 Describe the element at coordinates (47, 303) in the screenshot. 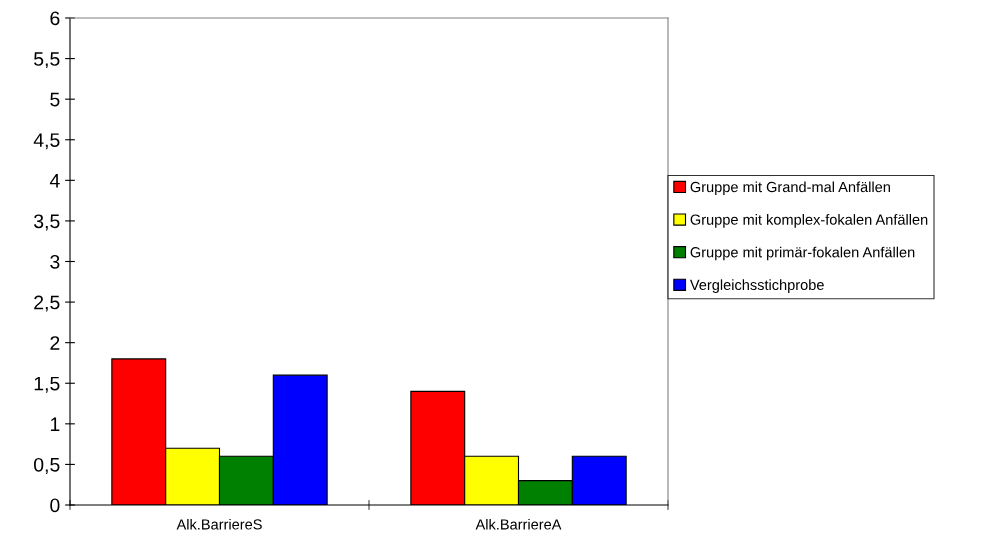

I see `y-tick-label: 2,5` at that location.